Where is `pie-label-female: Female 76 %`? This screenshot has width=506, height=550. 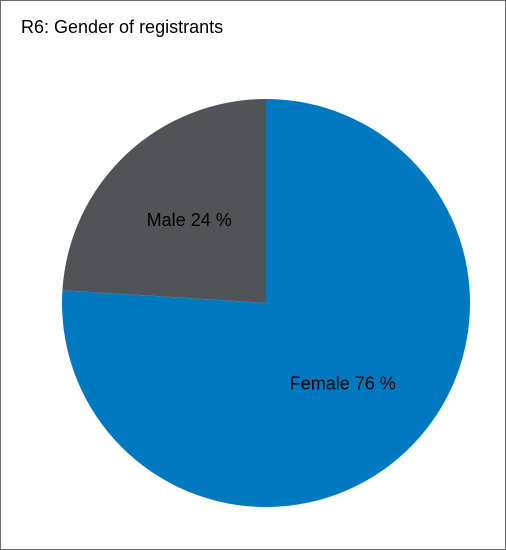
pie-label-female: Female 76 % is located at coordinates (343, 384).